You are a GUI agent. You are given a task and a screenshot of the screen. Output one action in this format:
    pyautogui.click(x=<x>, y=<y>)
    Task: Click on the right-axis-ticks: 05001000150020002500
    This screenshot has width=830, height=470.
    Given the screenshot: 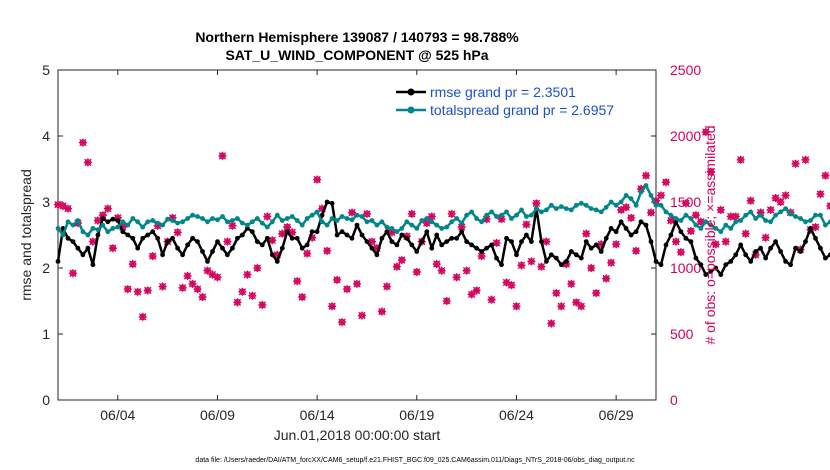 What is the action you would take?
    pyautogui.click(x=676, y=235)
    